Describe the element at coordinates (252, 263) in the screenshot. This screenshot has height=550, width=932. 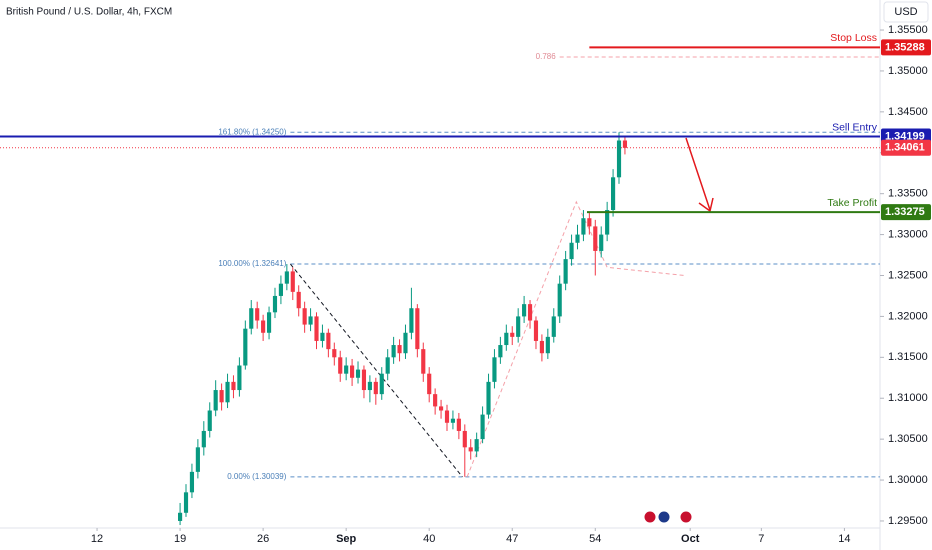
I see `fib-label: 100.00% (1.32641)` at that location.